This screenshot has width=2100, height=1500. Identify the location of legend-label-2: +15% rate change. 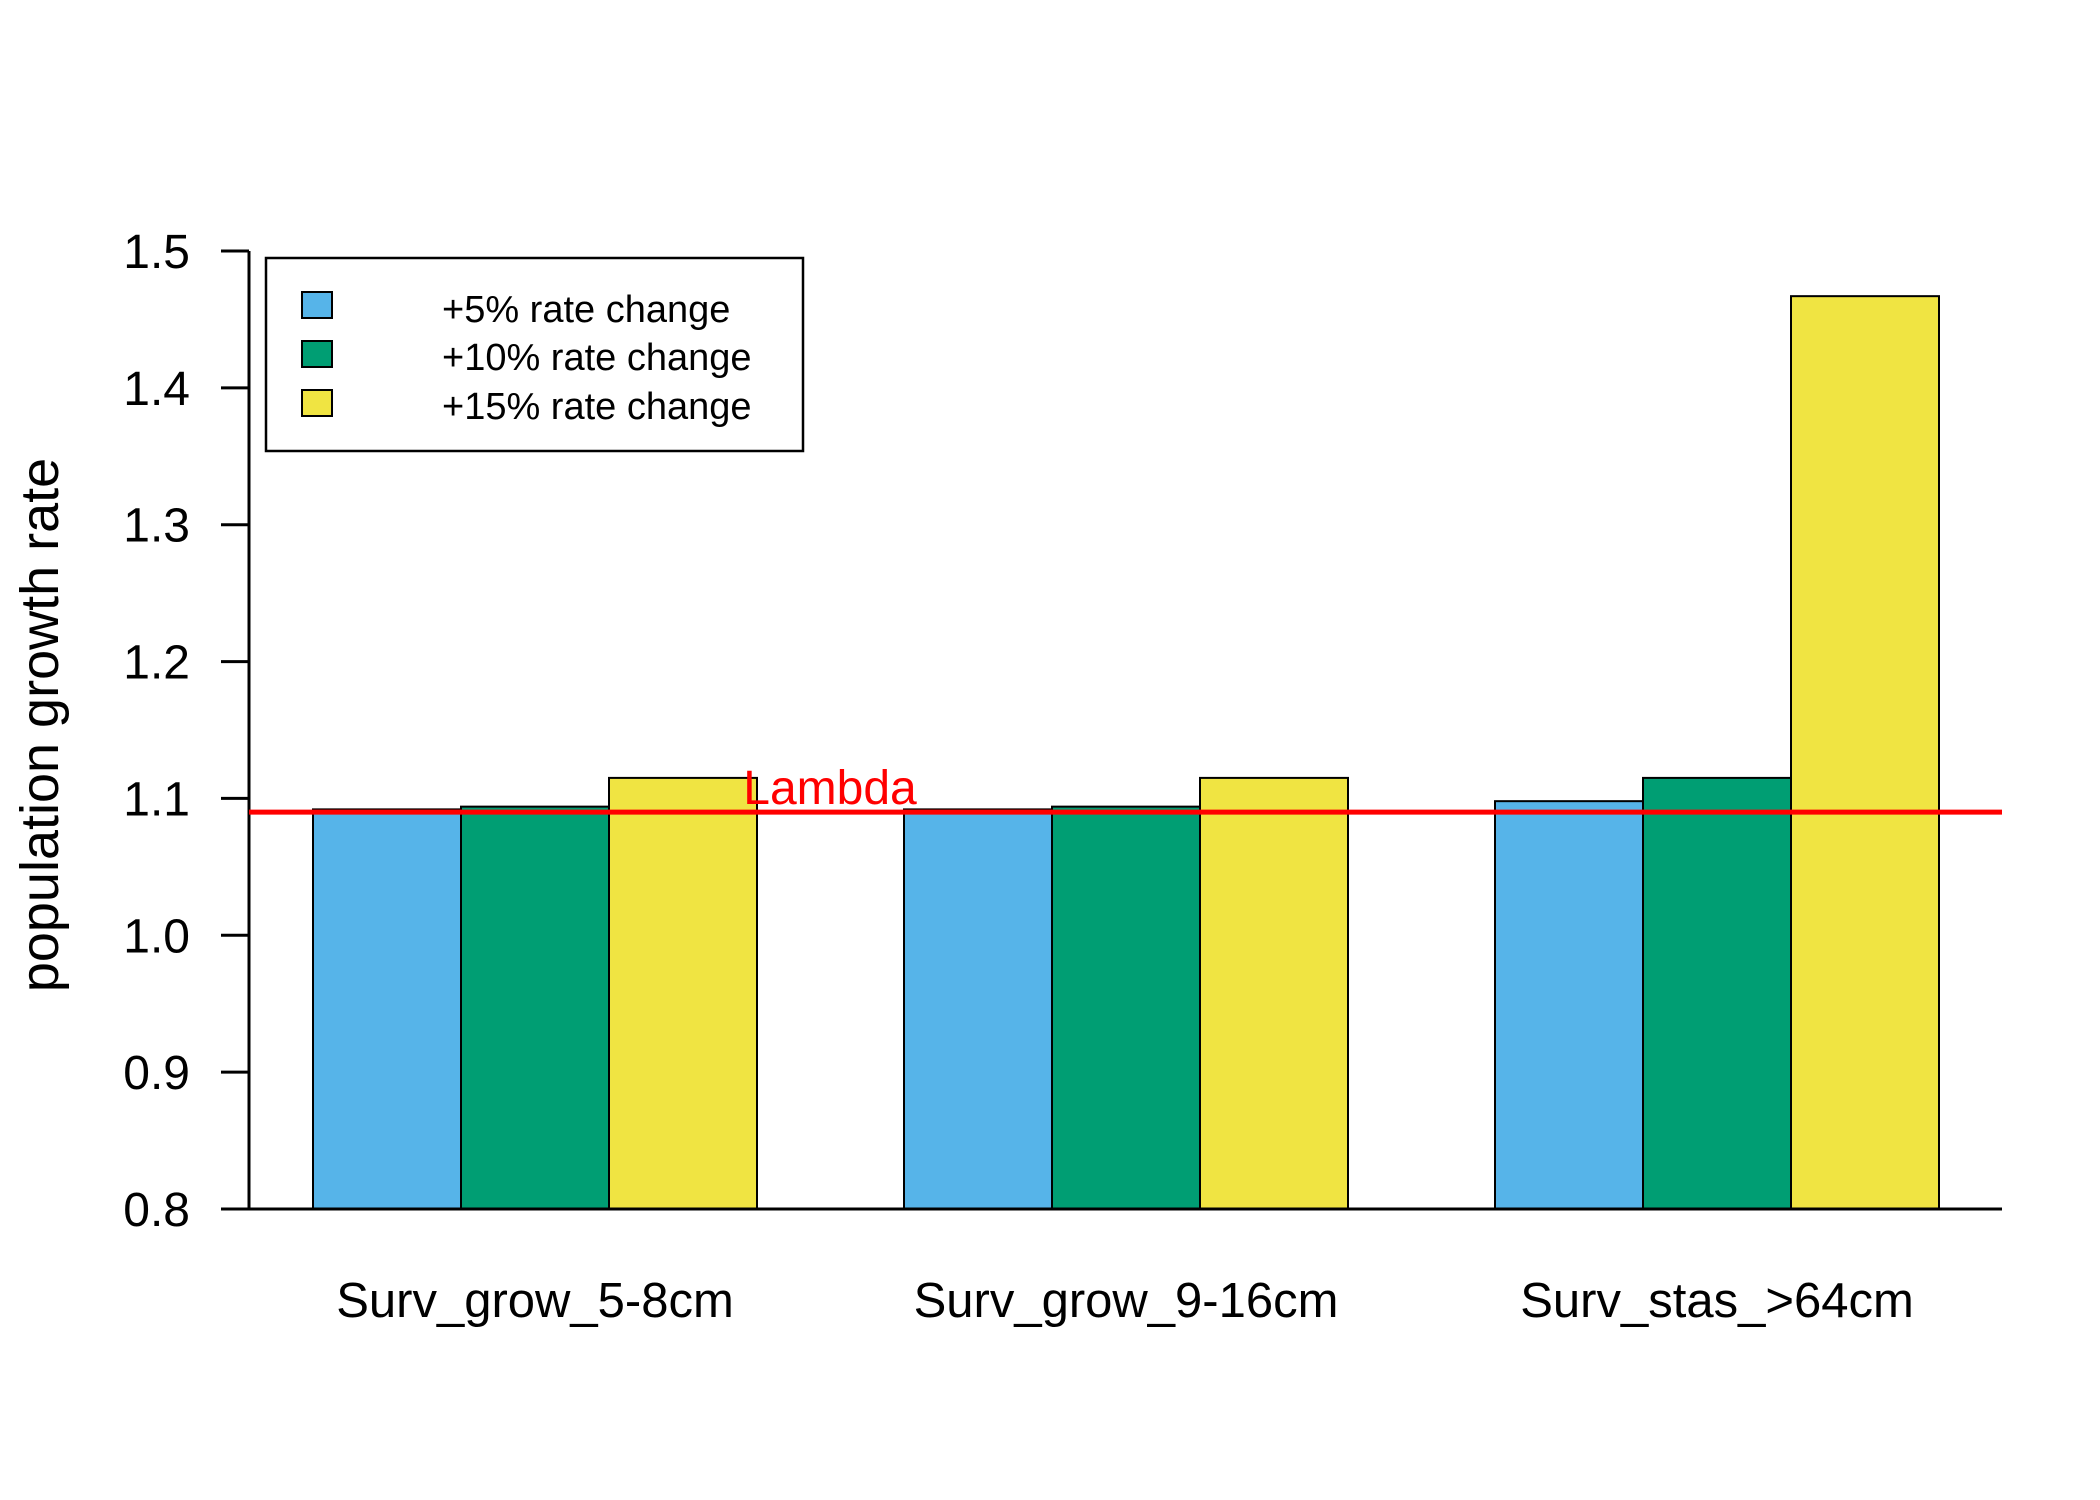
(597, 407).